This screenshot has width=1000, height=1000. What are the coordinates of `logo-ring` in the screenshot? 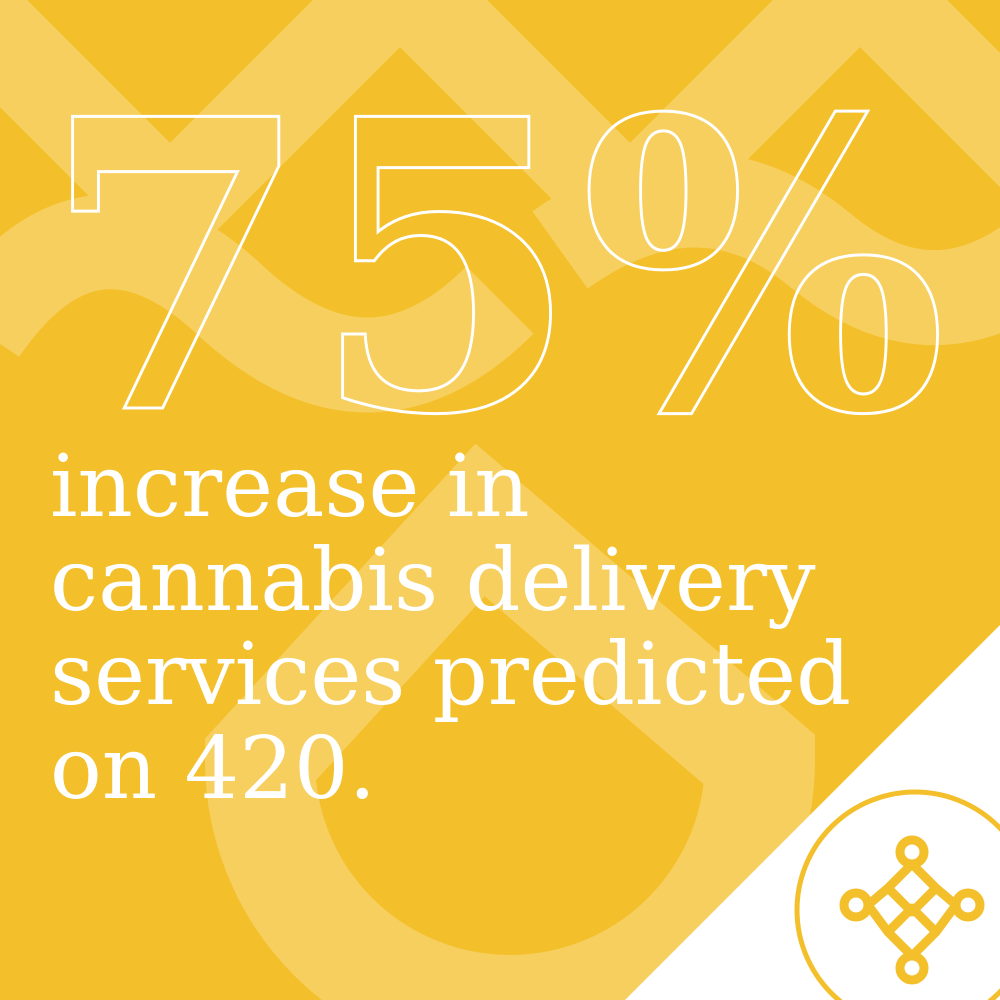 It's located at (897, 894).